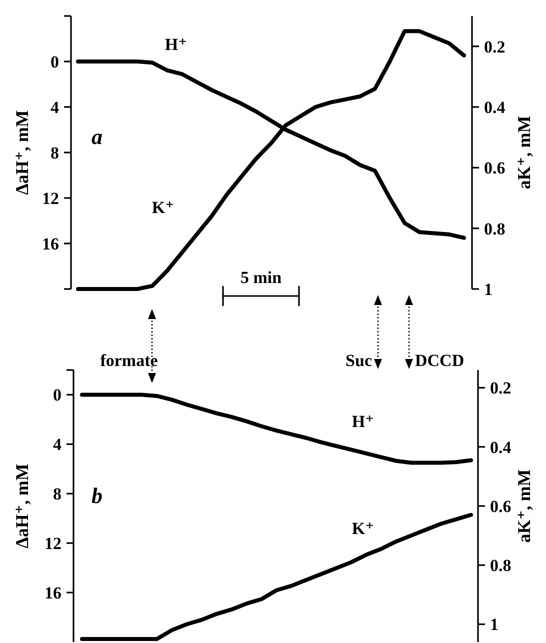 The height and width of the screenshot is (643, 546). I want to click on annotation: DCCD, so click(439, 360).